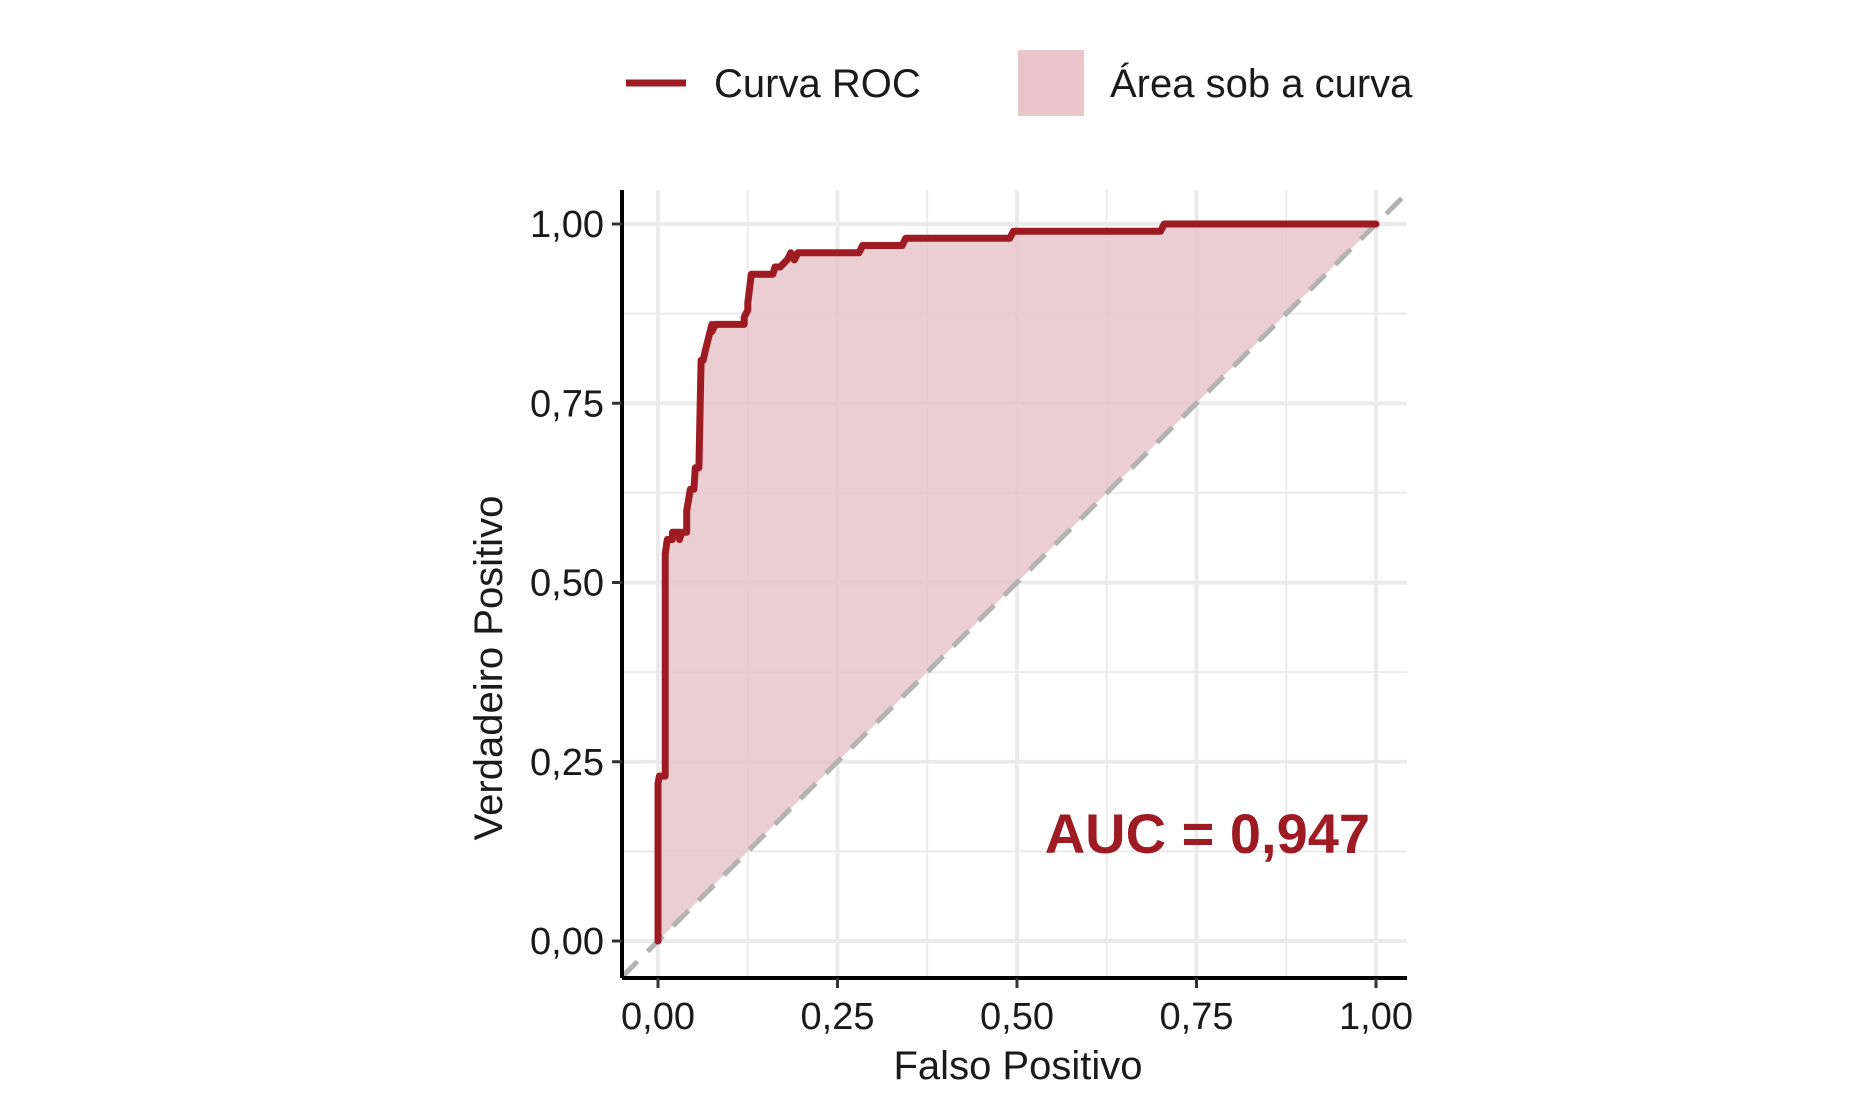 The width and height of the screenshot is (1866, 1098). I want to click on y-tick-label: 0,00, so click(567, 942).